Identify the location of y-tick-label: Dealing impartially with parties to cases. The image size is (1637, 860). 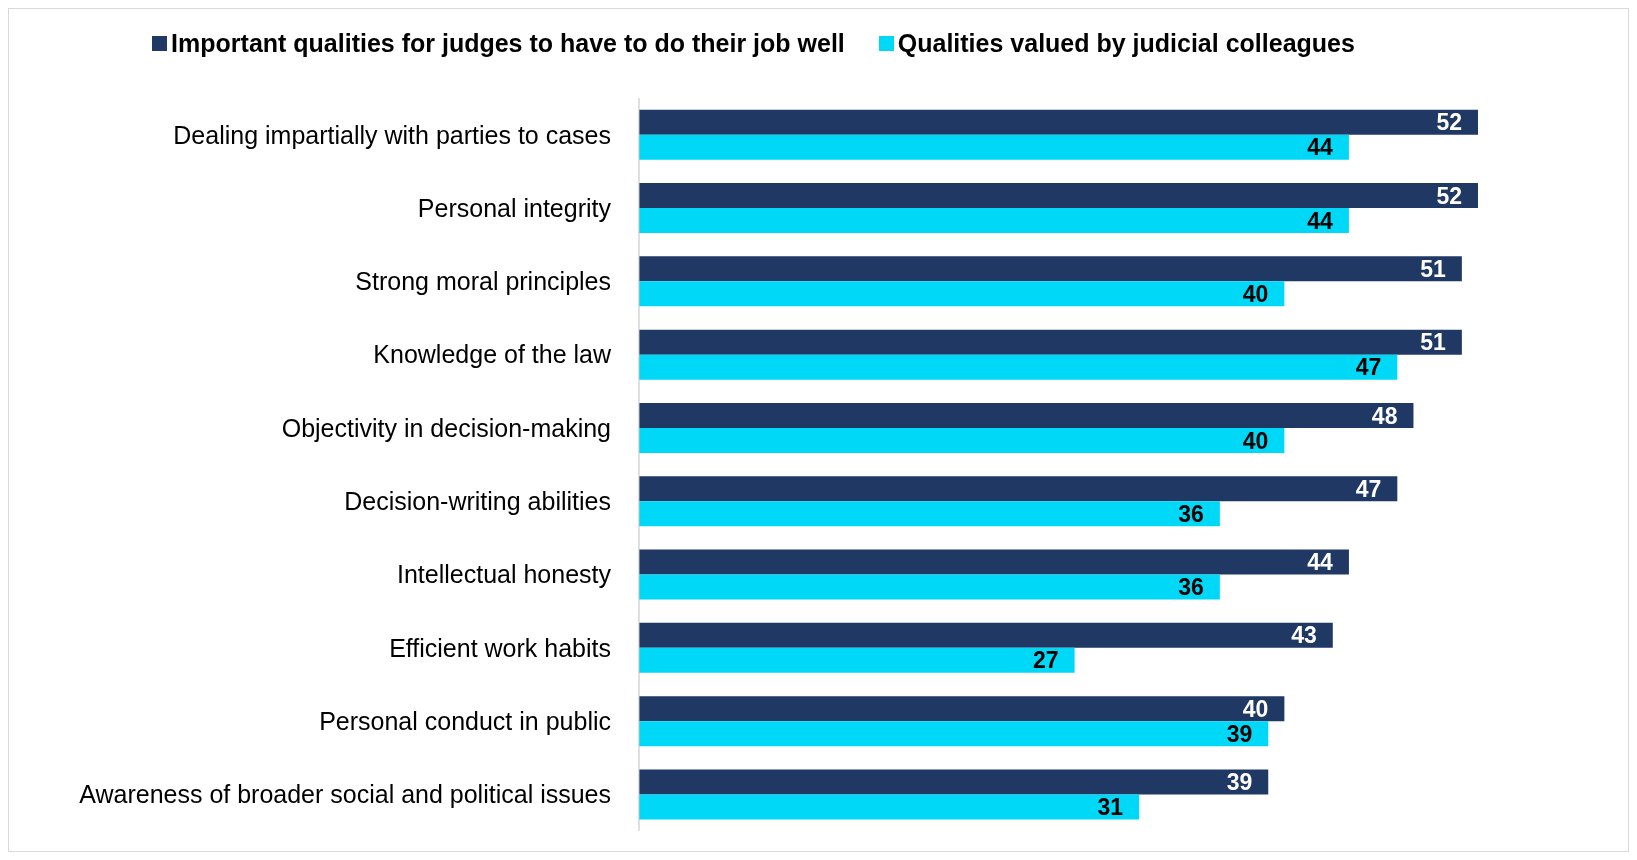
(392, 134).